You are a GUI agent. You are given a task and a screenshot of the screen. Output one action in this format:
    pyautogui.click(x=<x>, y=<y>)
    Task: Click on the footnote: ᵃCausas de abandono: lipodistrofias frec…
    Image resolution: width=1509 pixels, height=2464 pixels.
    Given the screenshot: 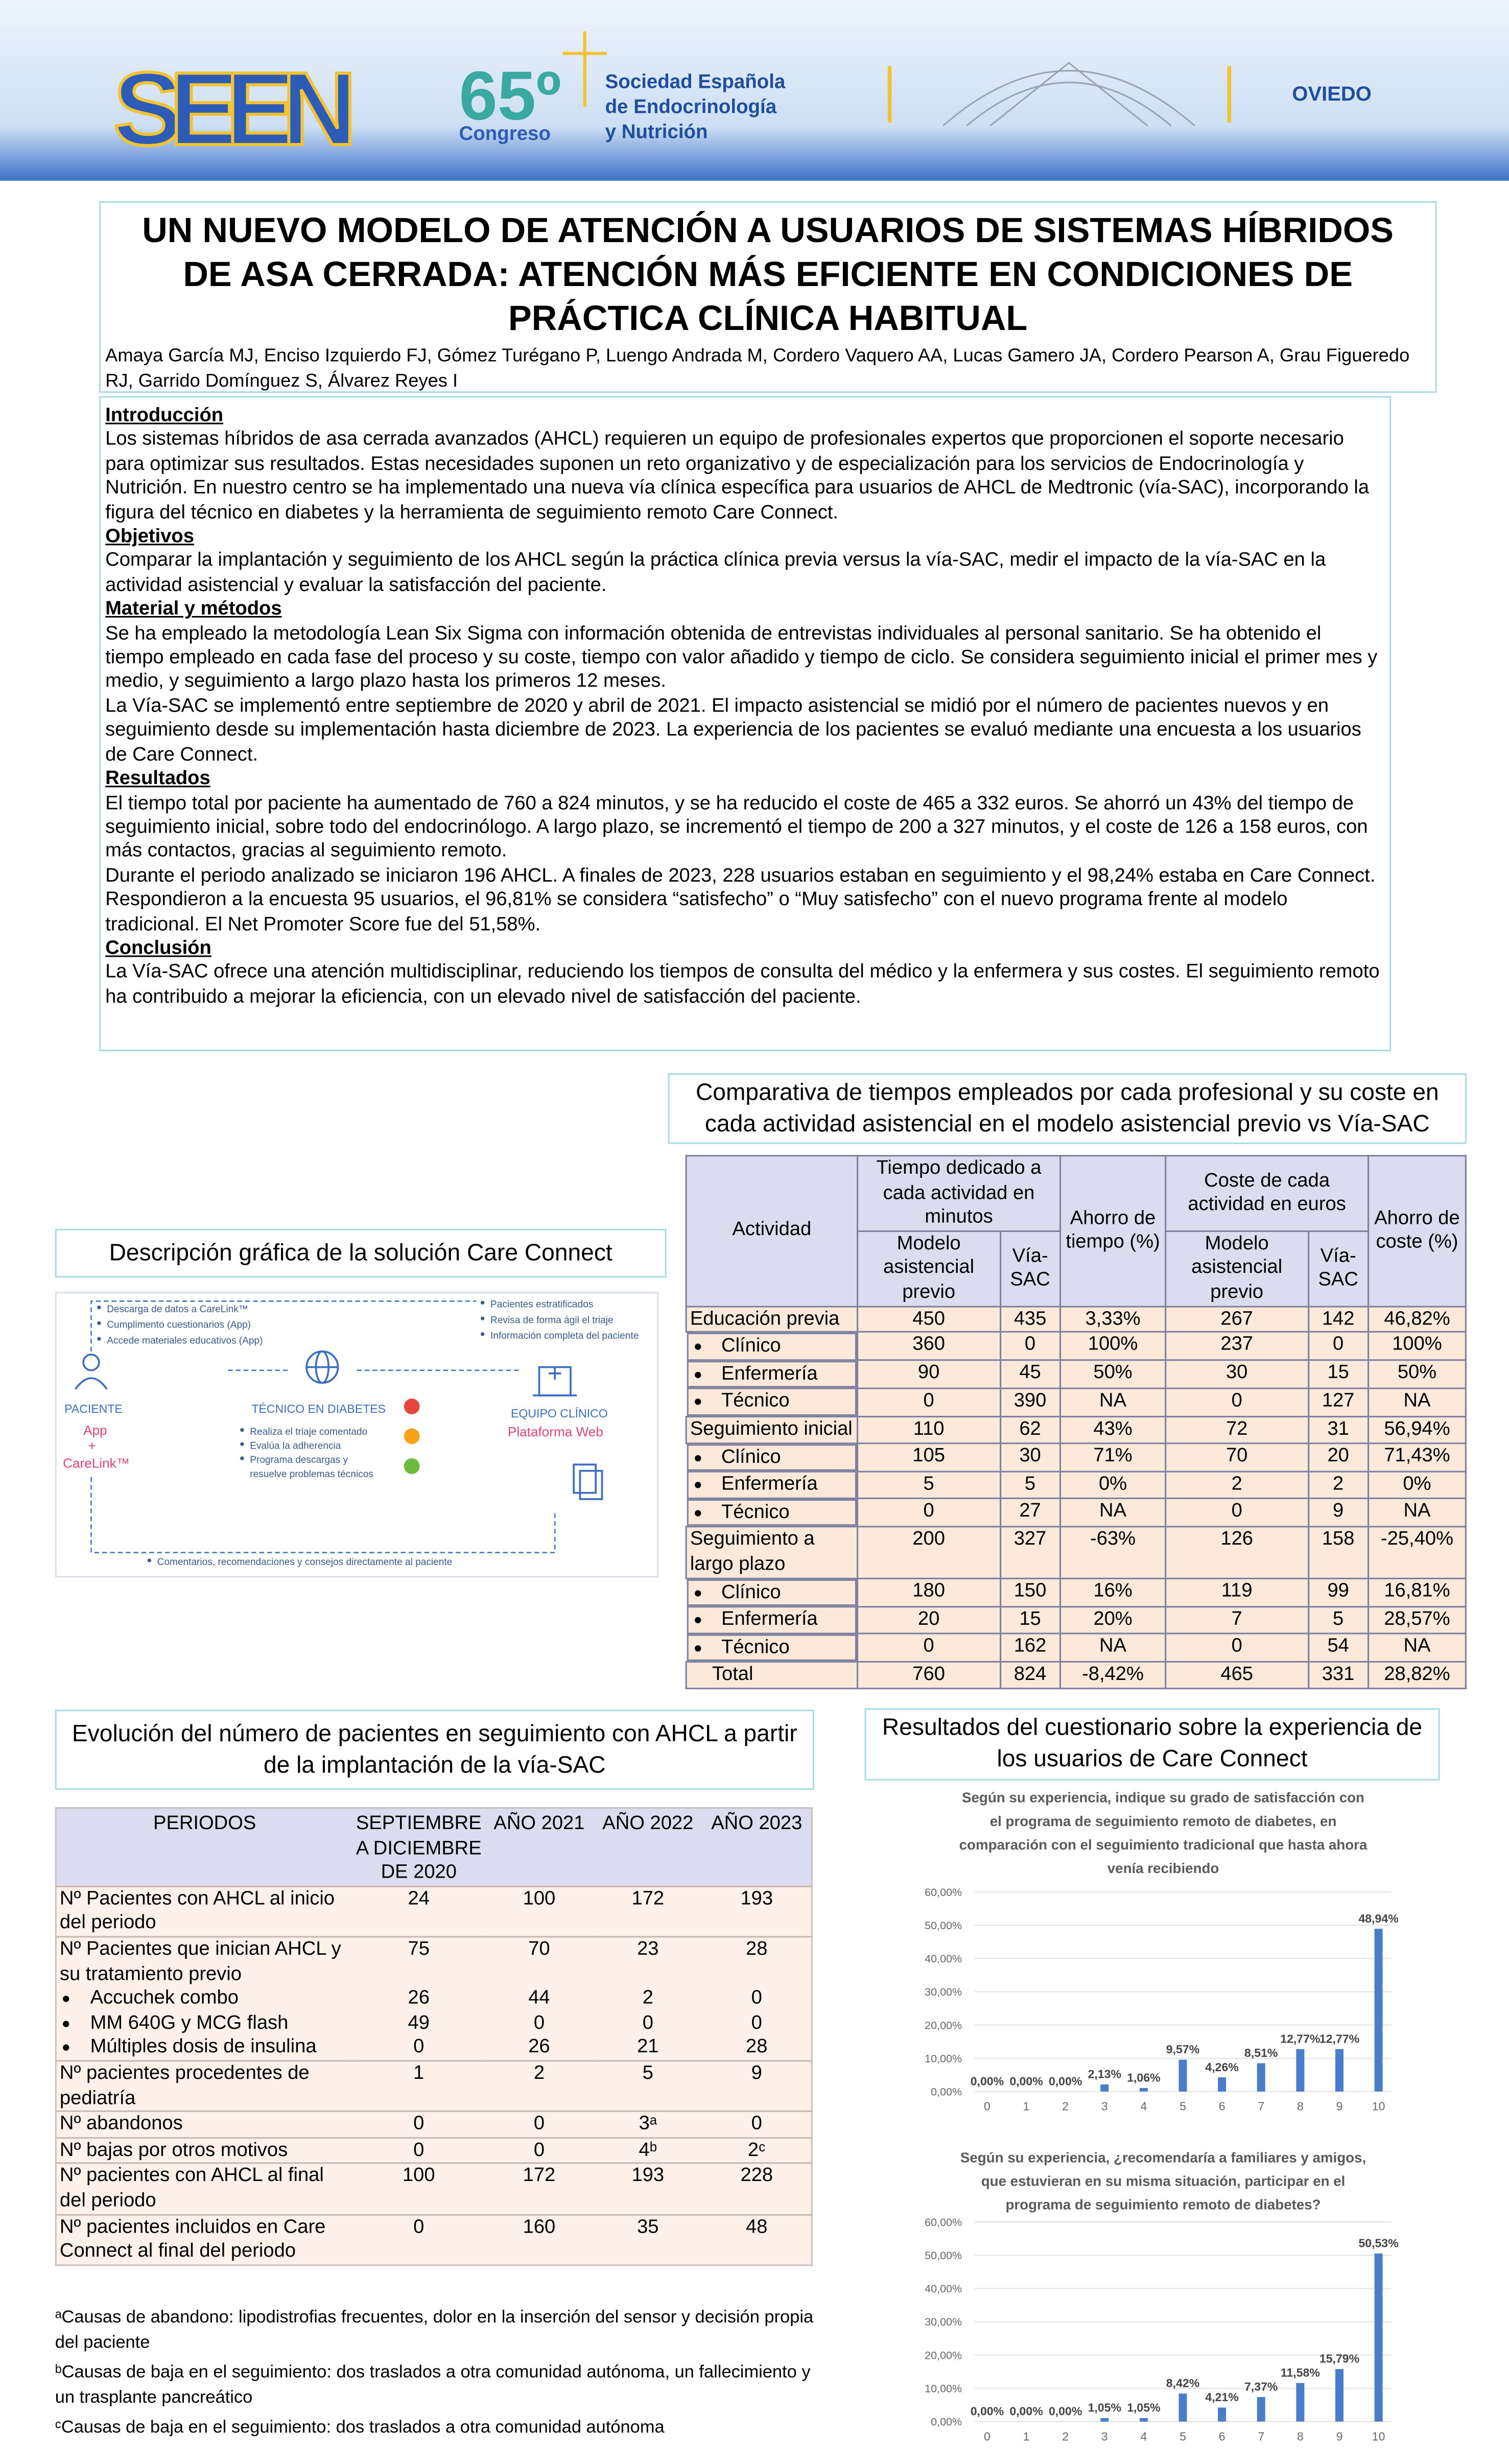 What is the action you would take?
    pyautogui.click(x=434, y=2330)
    